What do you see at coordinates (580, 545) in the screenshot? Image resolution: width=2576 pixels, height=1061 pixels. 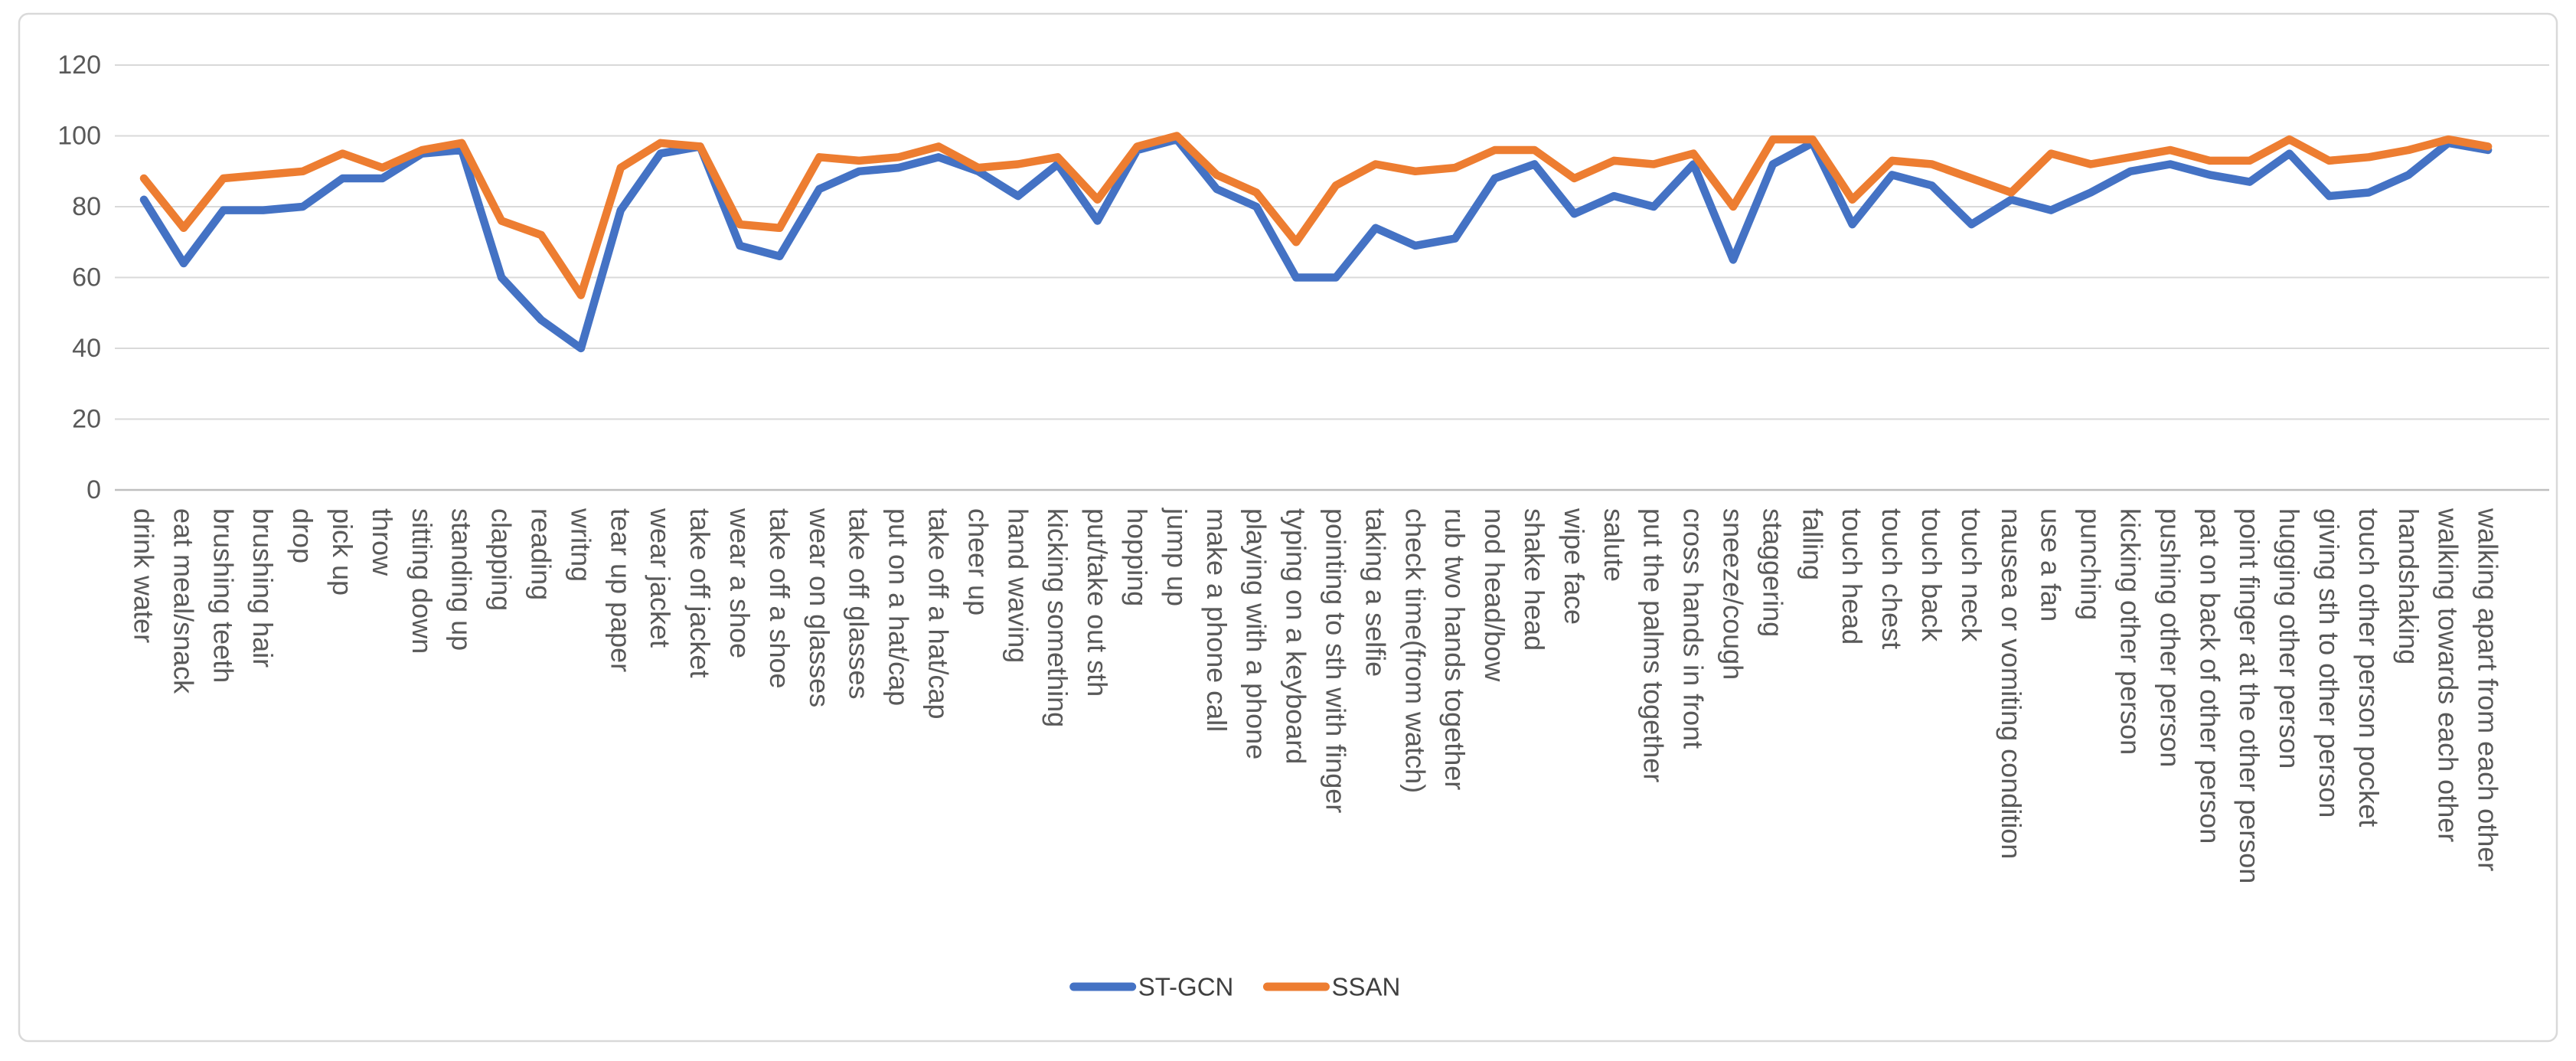 I see `category-label: writng` at bounding box center [580, 545].